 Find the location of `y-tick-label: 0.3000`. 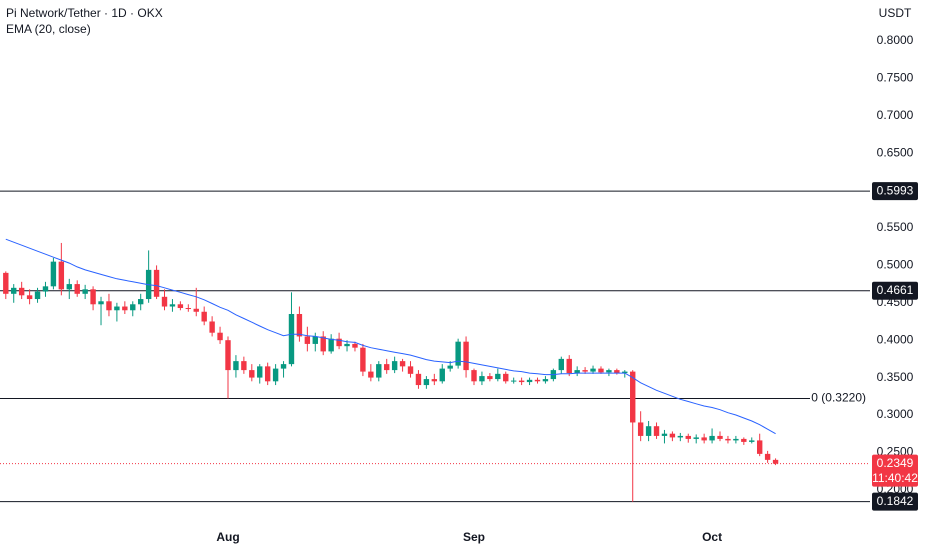

y-tick-label: 0.3000 is located at coordinates (895, 414).